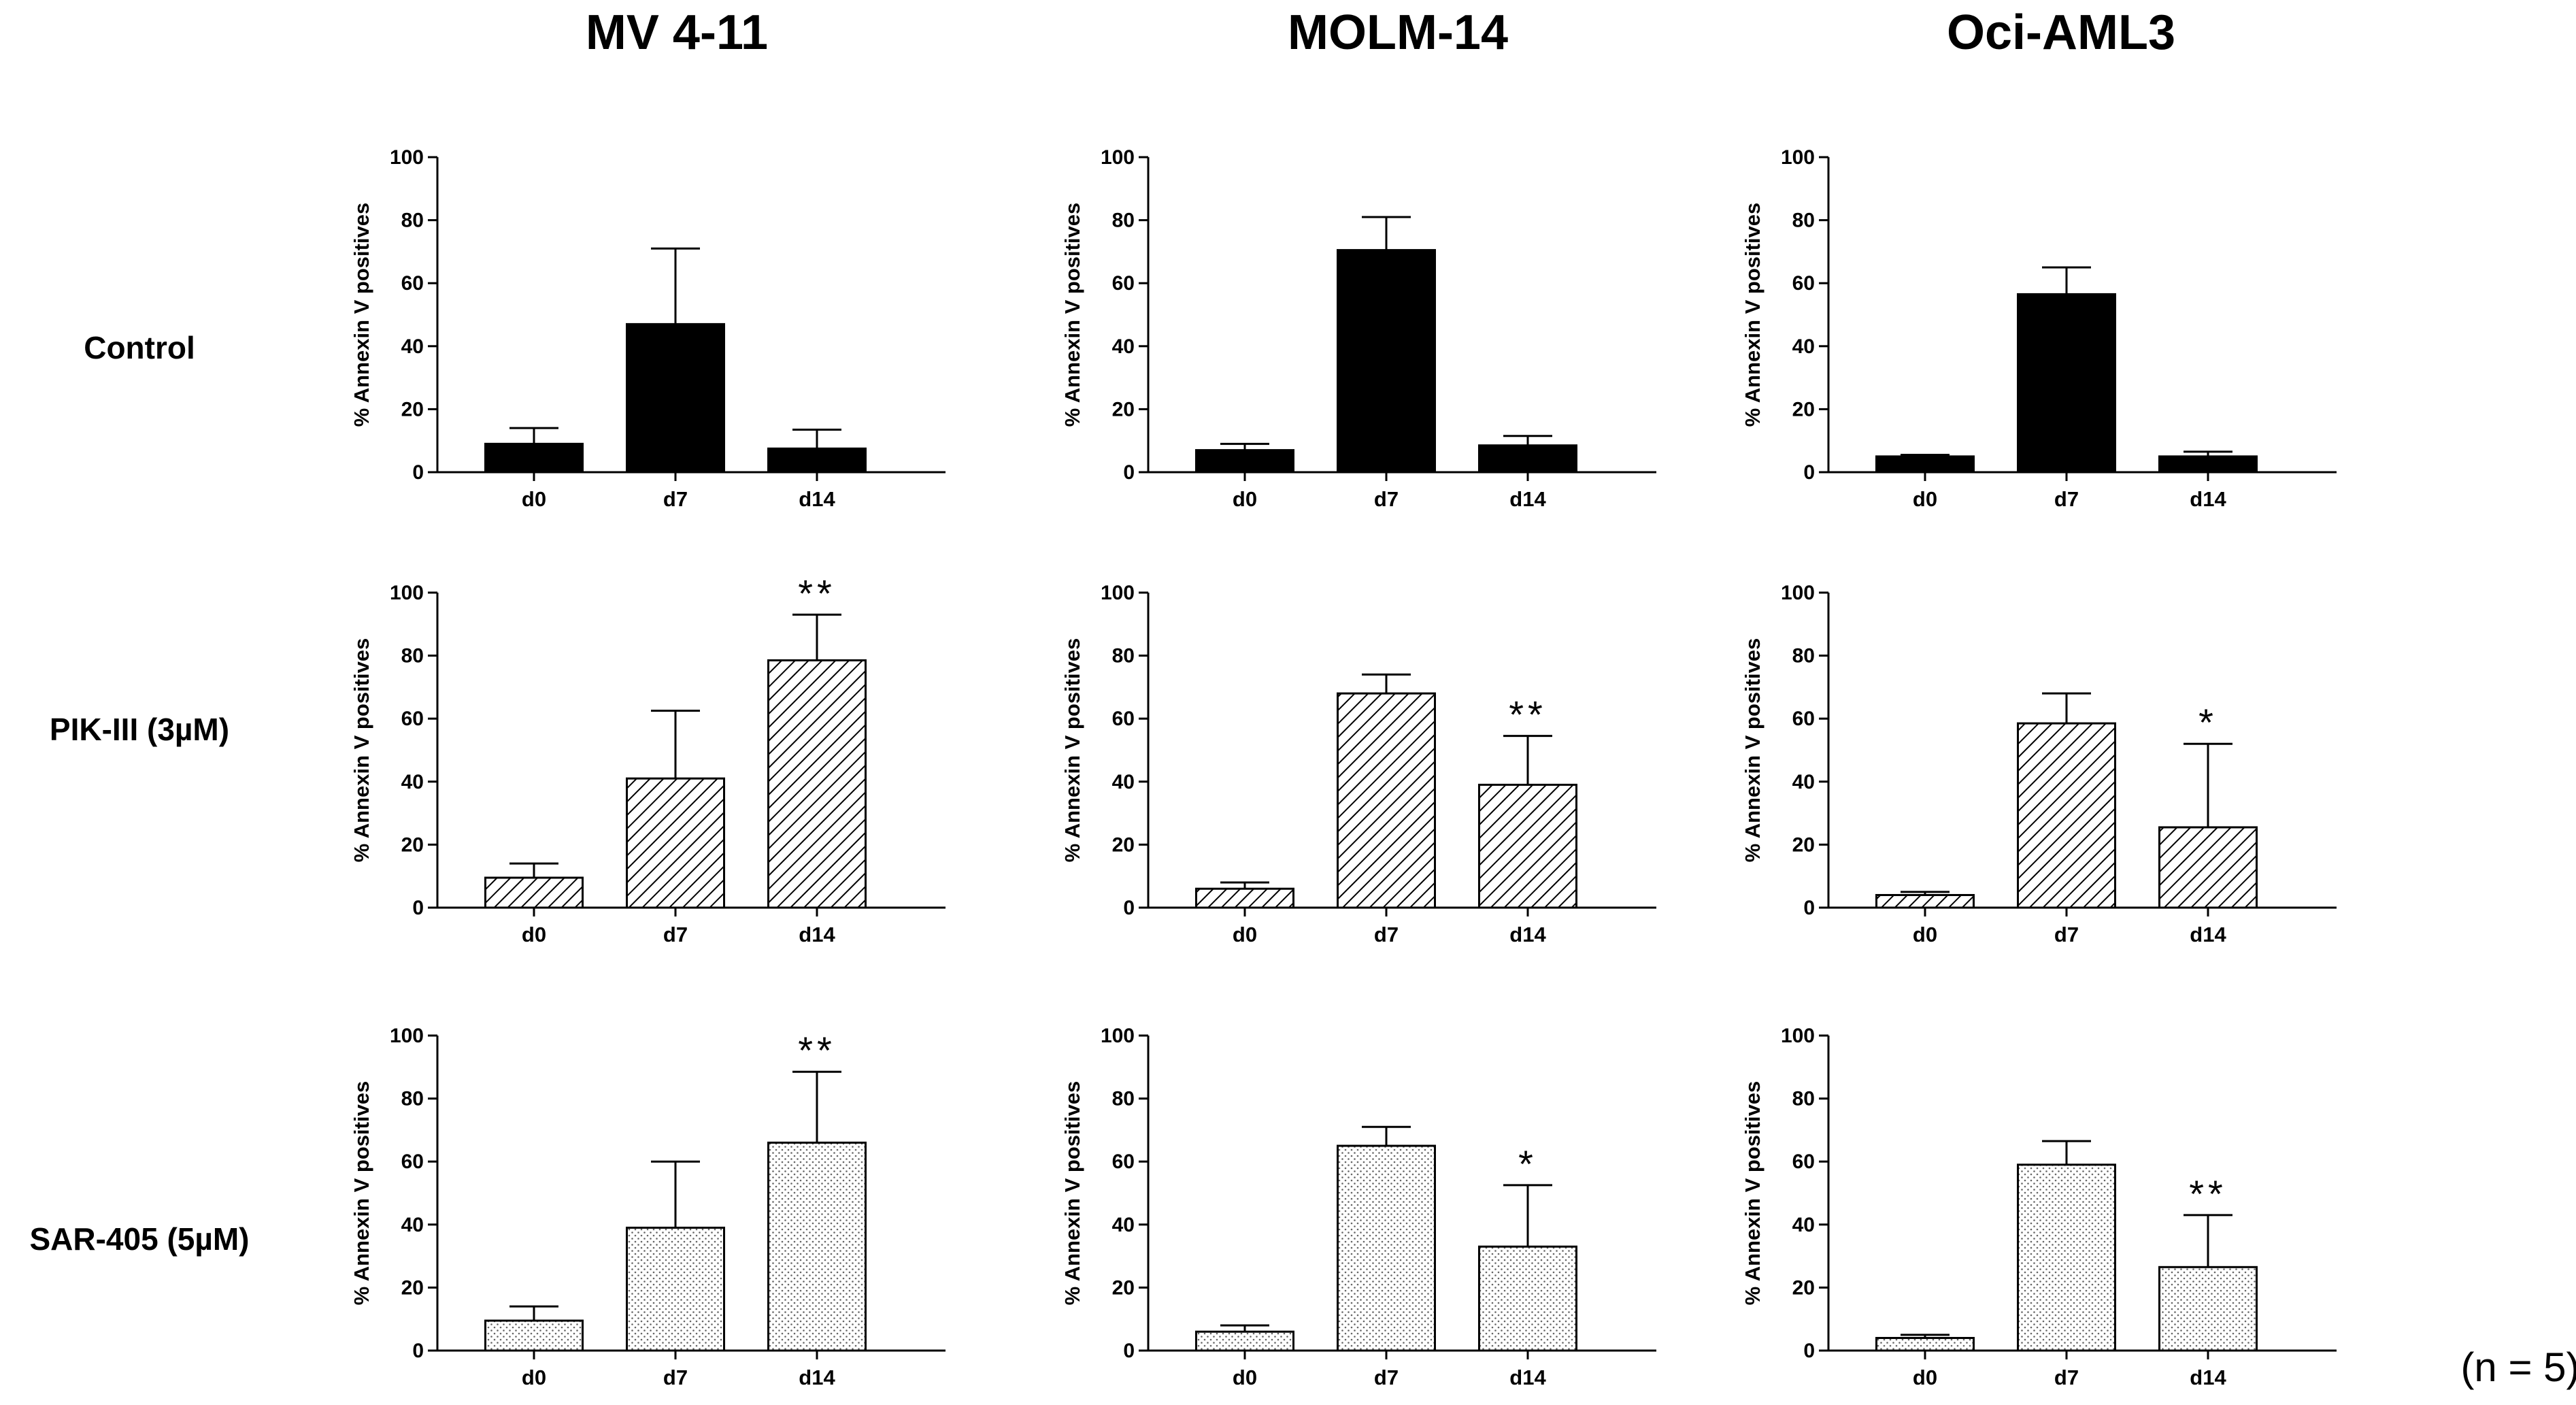 This screenshot has height=1405, width=2576. I want to click on column-title-oci-aml3: Oci-AML3, so click(2061, 32).